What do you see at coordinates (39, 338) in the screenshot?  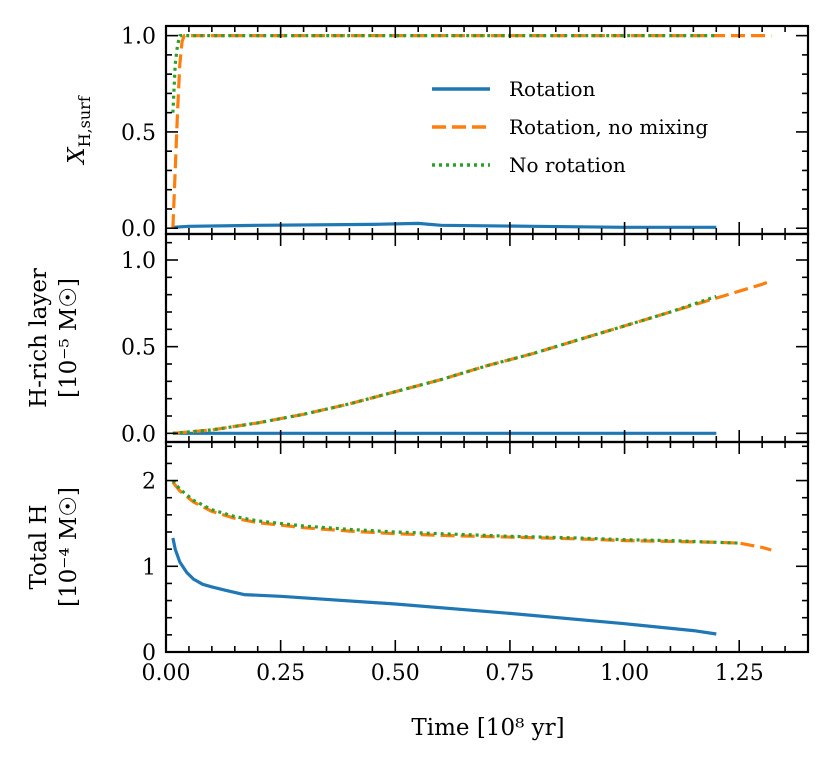 I see `y-axis-label-line1-h-rich-layer: H-rich layer` at bounding box center [39, 338].